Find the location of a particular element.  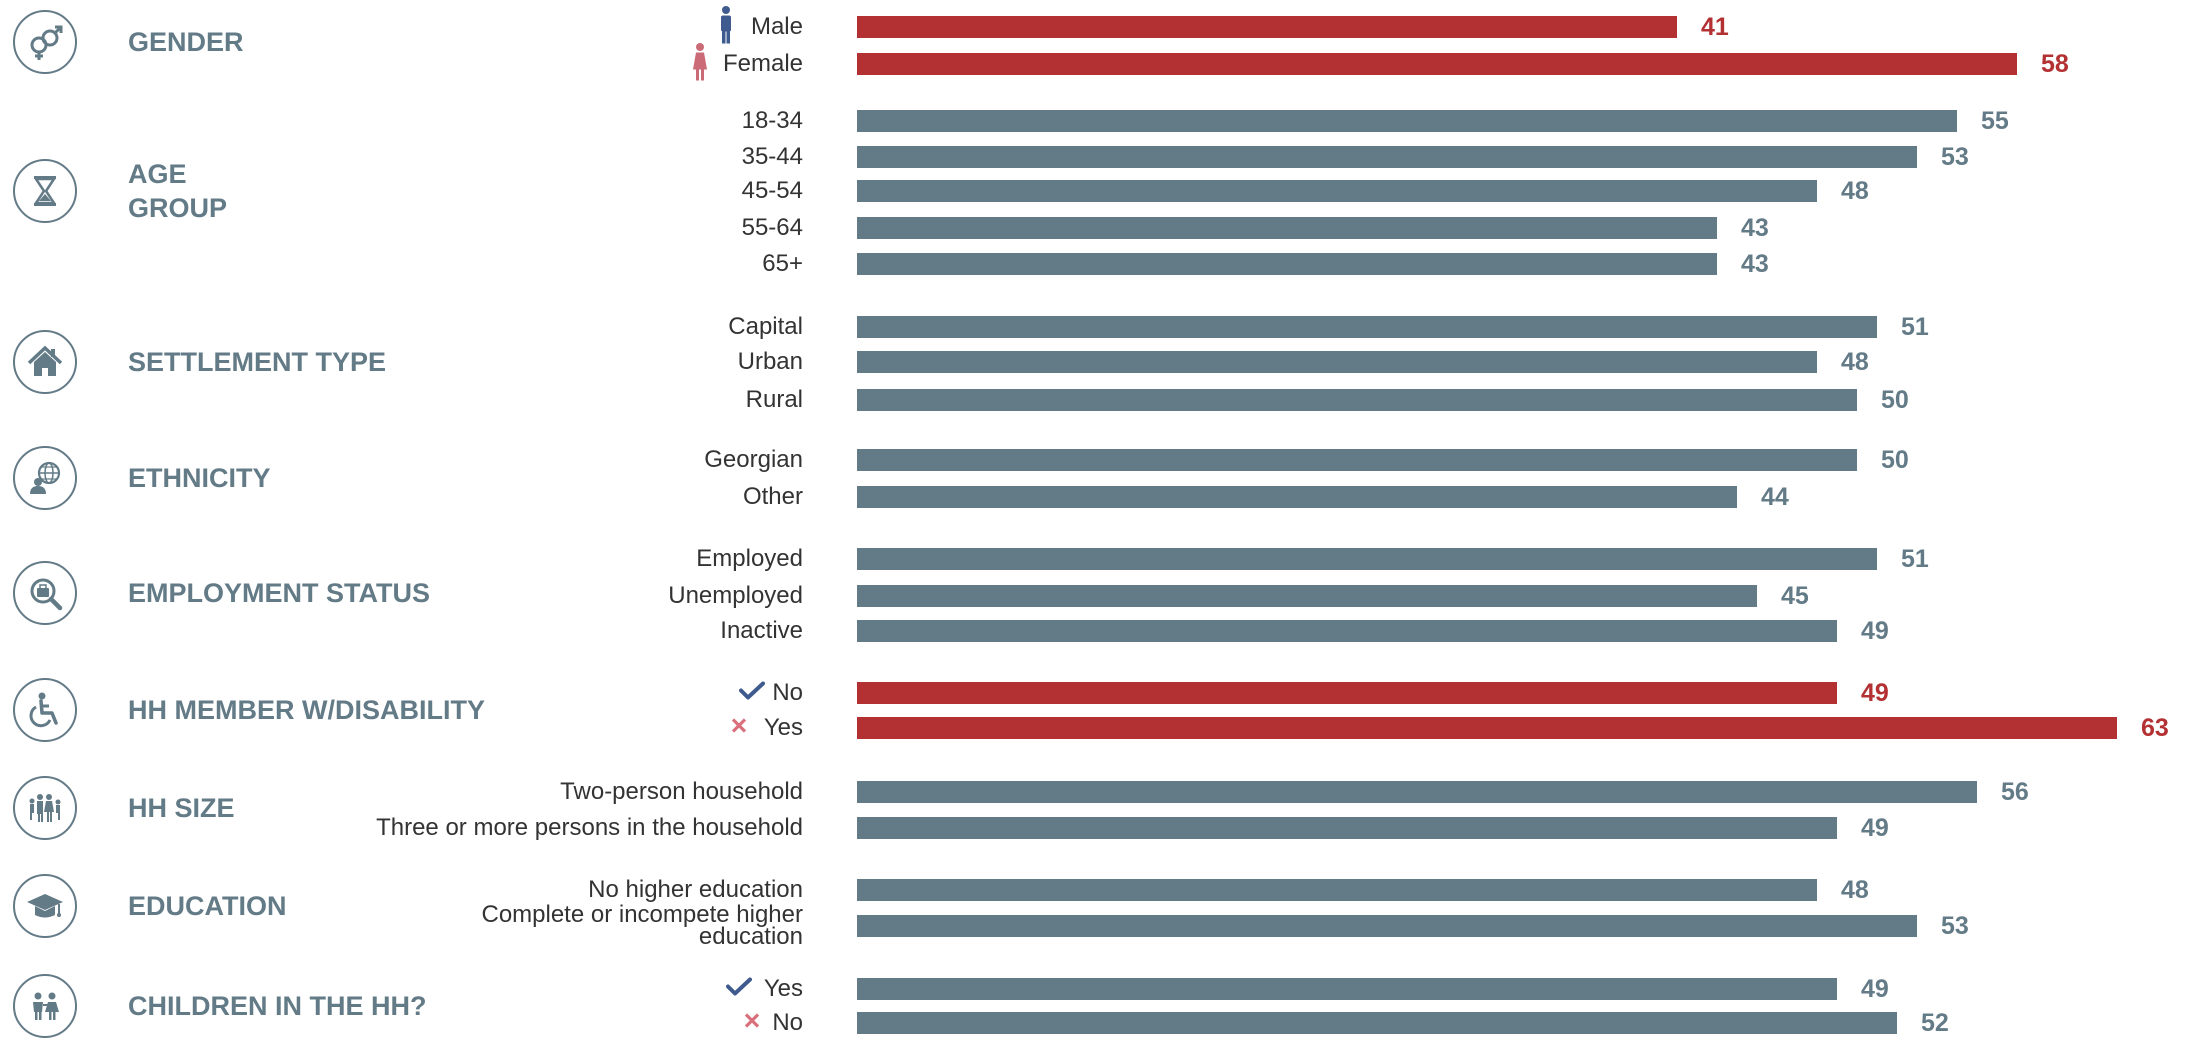

row-label-hh-size-three-or-more-persons-in-the-household: Three or more persons in the household is located at coordinates (589, 827).